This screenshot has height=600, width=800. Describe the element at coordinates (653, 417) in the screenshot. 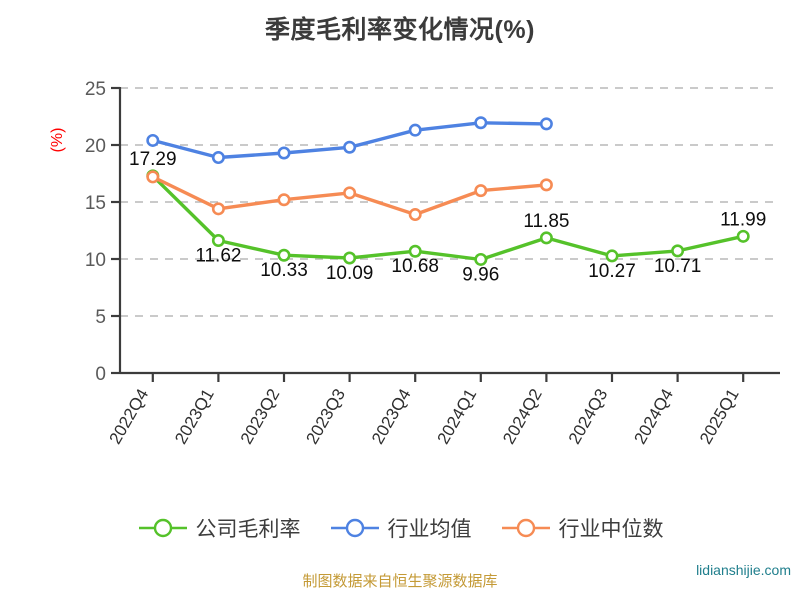

I see `x-tick-label: 2024Q4` at that location.